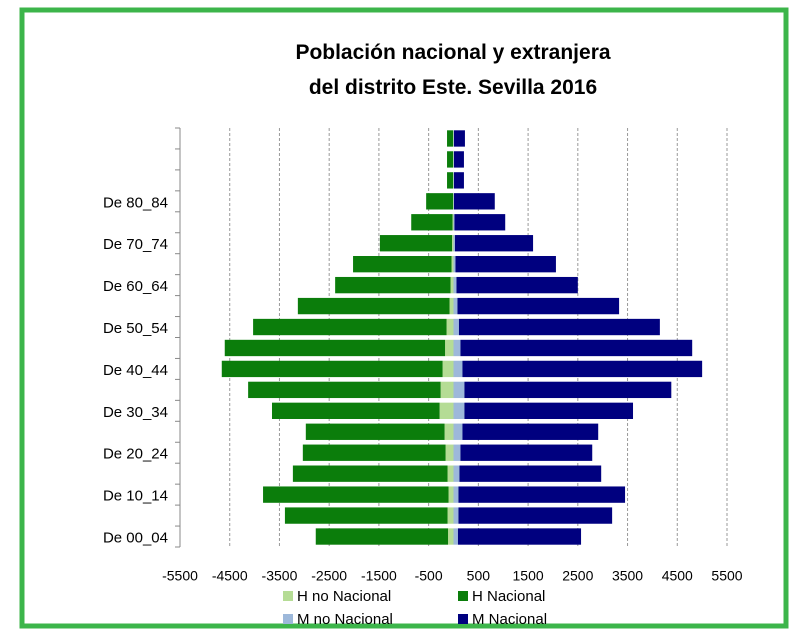  I want to click on x-tick-label: -500, so click(429, 576).